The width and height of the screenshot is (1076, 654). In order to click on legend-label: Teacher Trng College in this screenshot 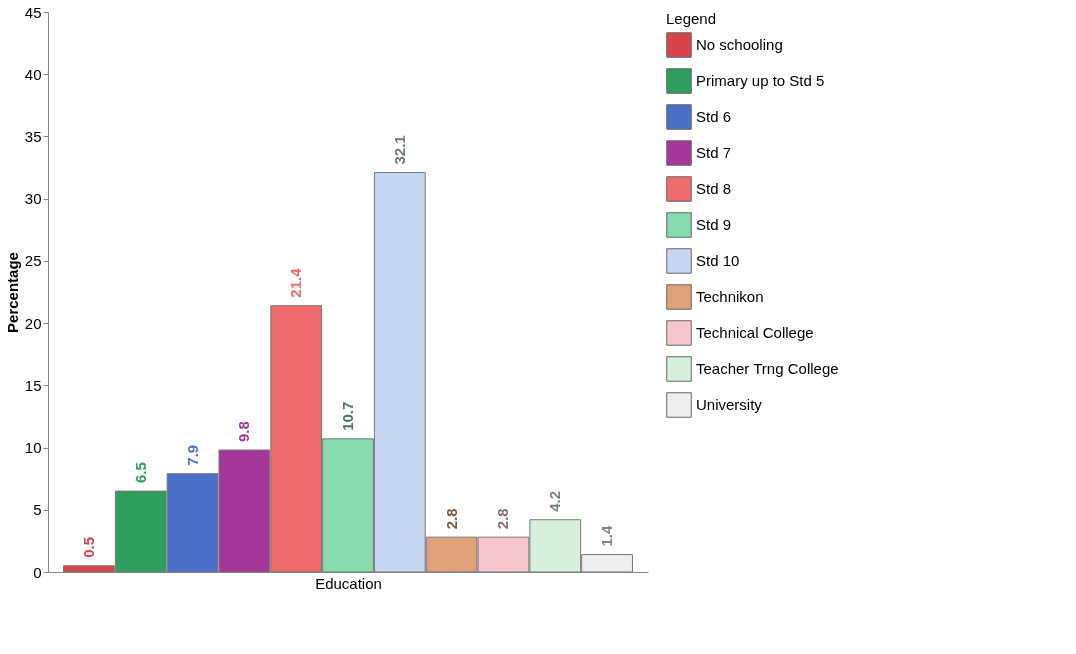, I will do `click(767, 368)`.